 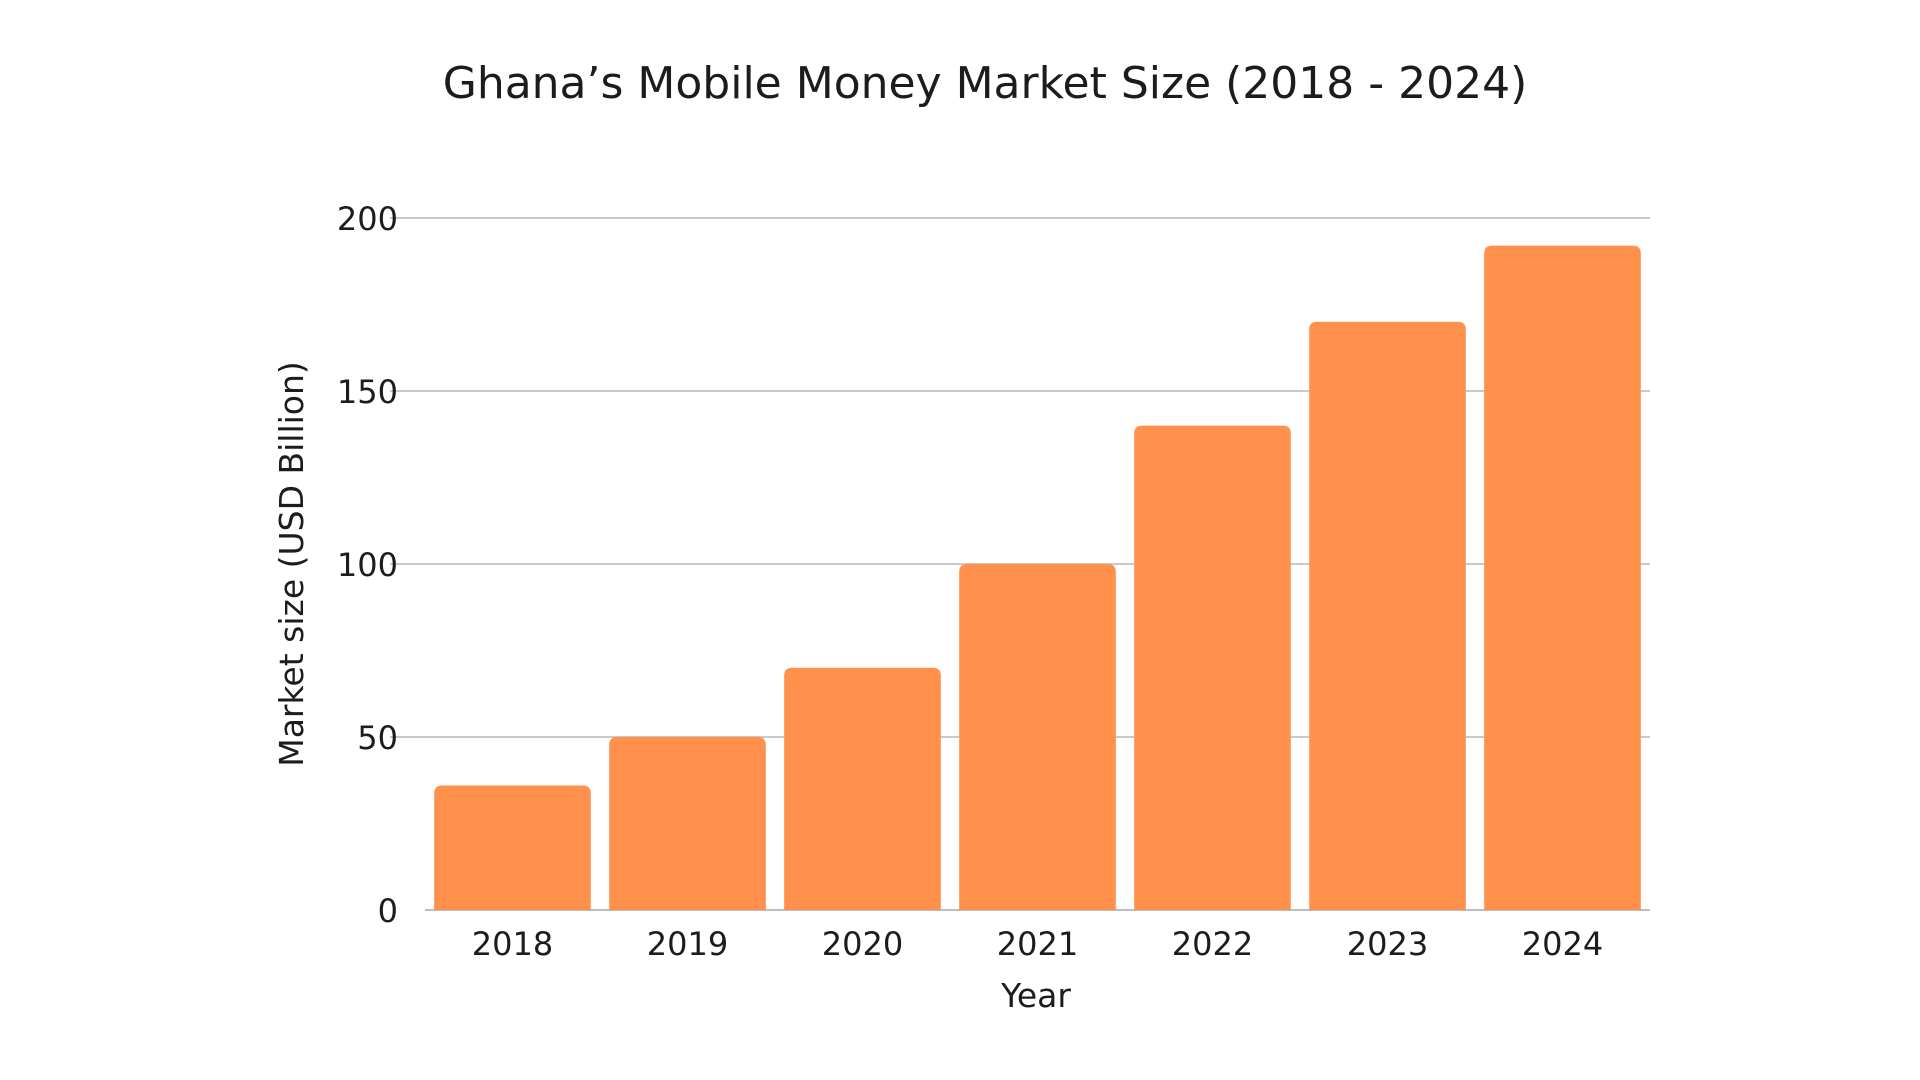 What do you see at coordinates (687, 823) in the screenshot?
I see `bar-2019` at bounding box center [687, 823].